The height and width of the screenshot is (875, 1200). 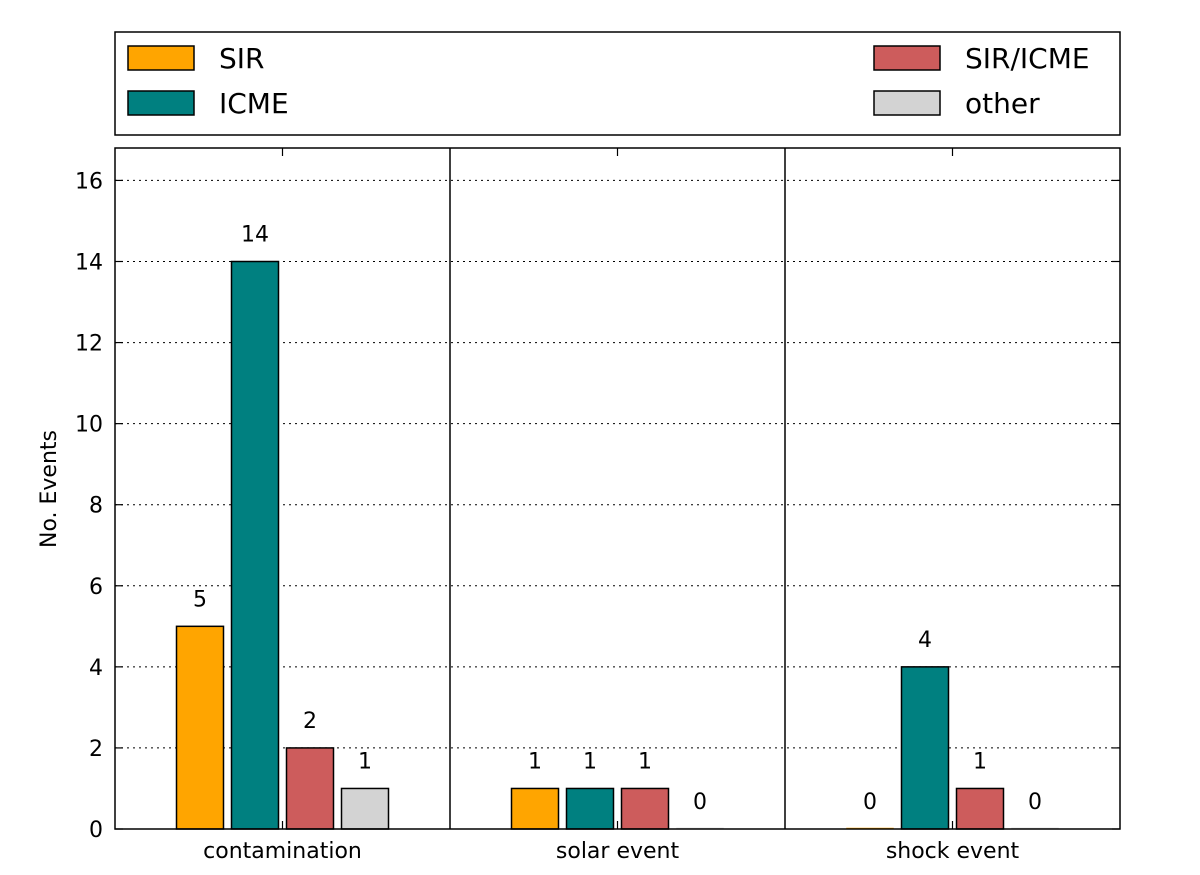 I want to click on legend-swatch-icme, so click(x=161, y=103).